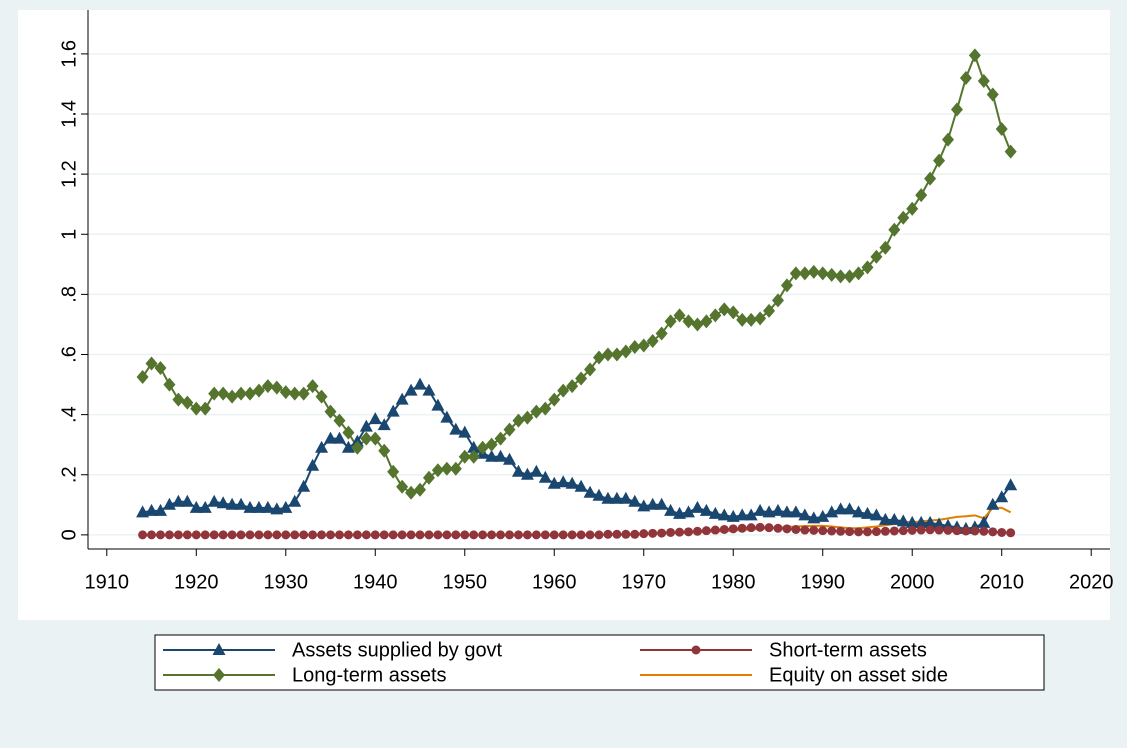  I want to click on y-tick-label: 1, so click(69, 234).